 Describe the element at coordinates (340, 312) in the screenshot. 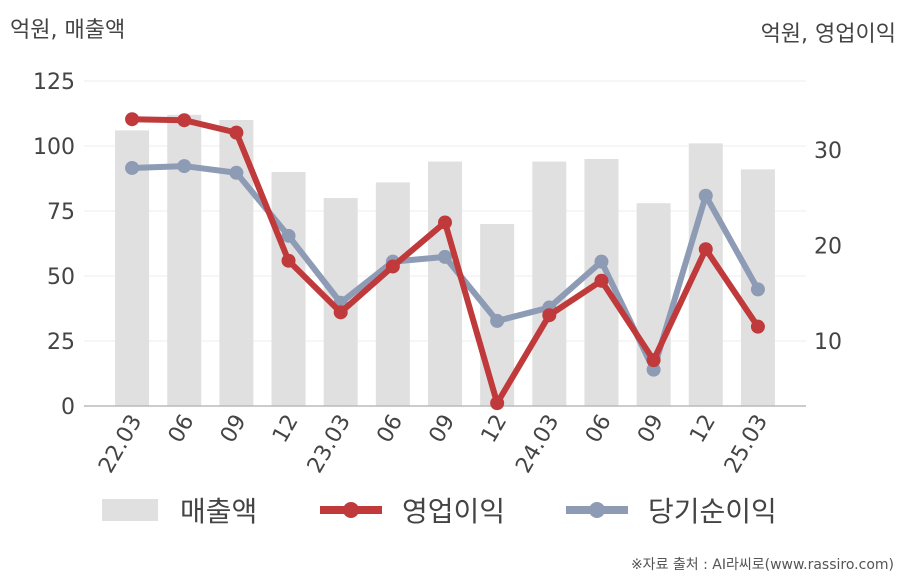

I see `point-operating-profit-23.03` at that location.